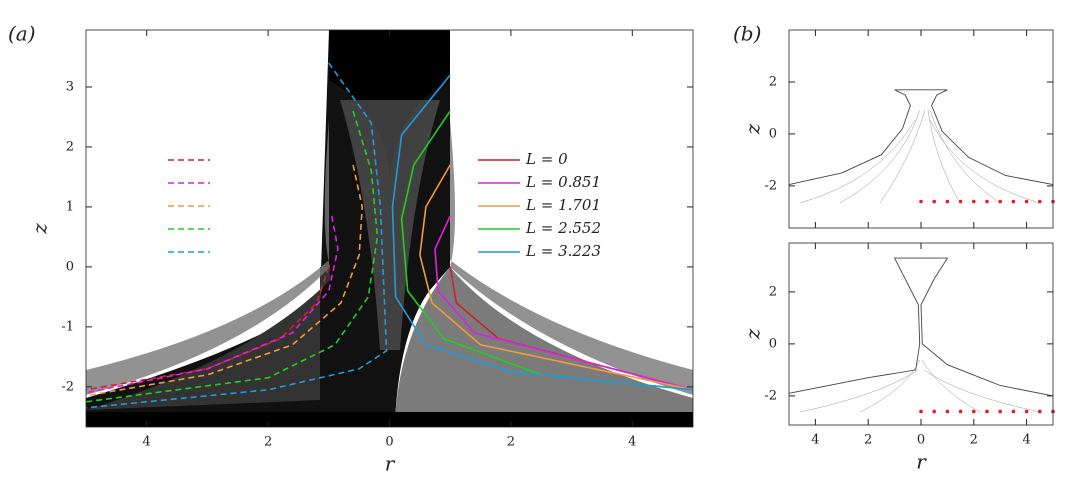  Describe the element at coordinates (253, 251) in the screenshot. I see `legend-label: L = 3.367` at that location.